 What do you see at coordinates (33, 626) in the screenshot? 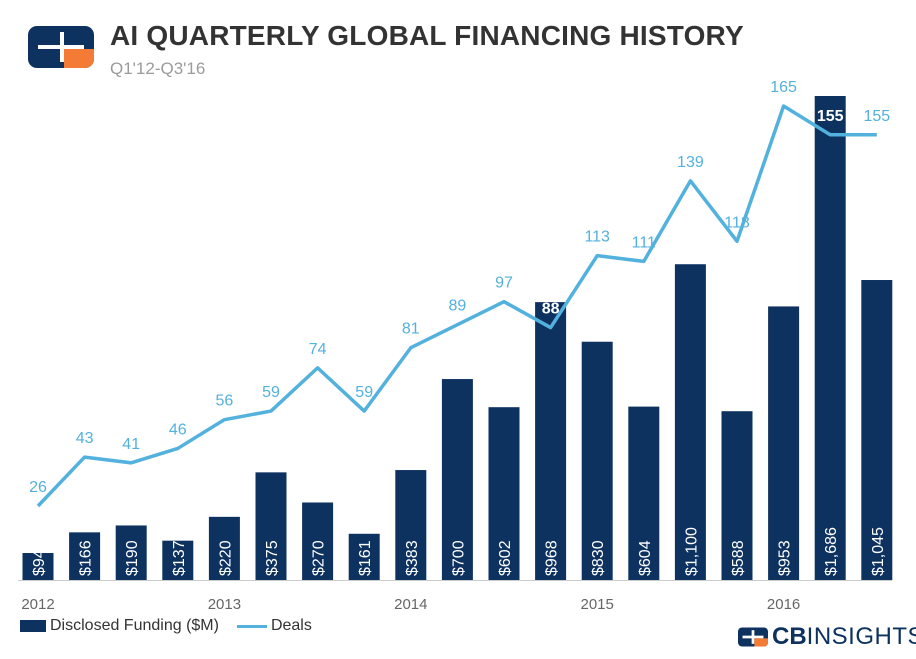
I see `legend-funding-swatch` at bounding box center [33, 626].